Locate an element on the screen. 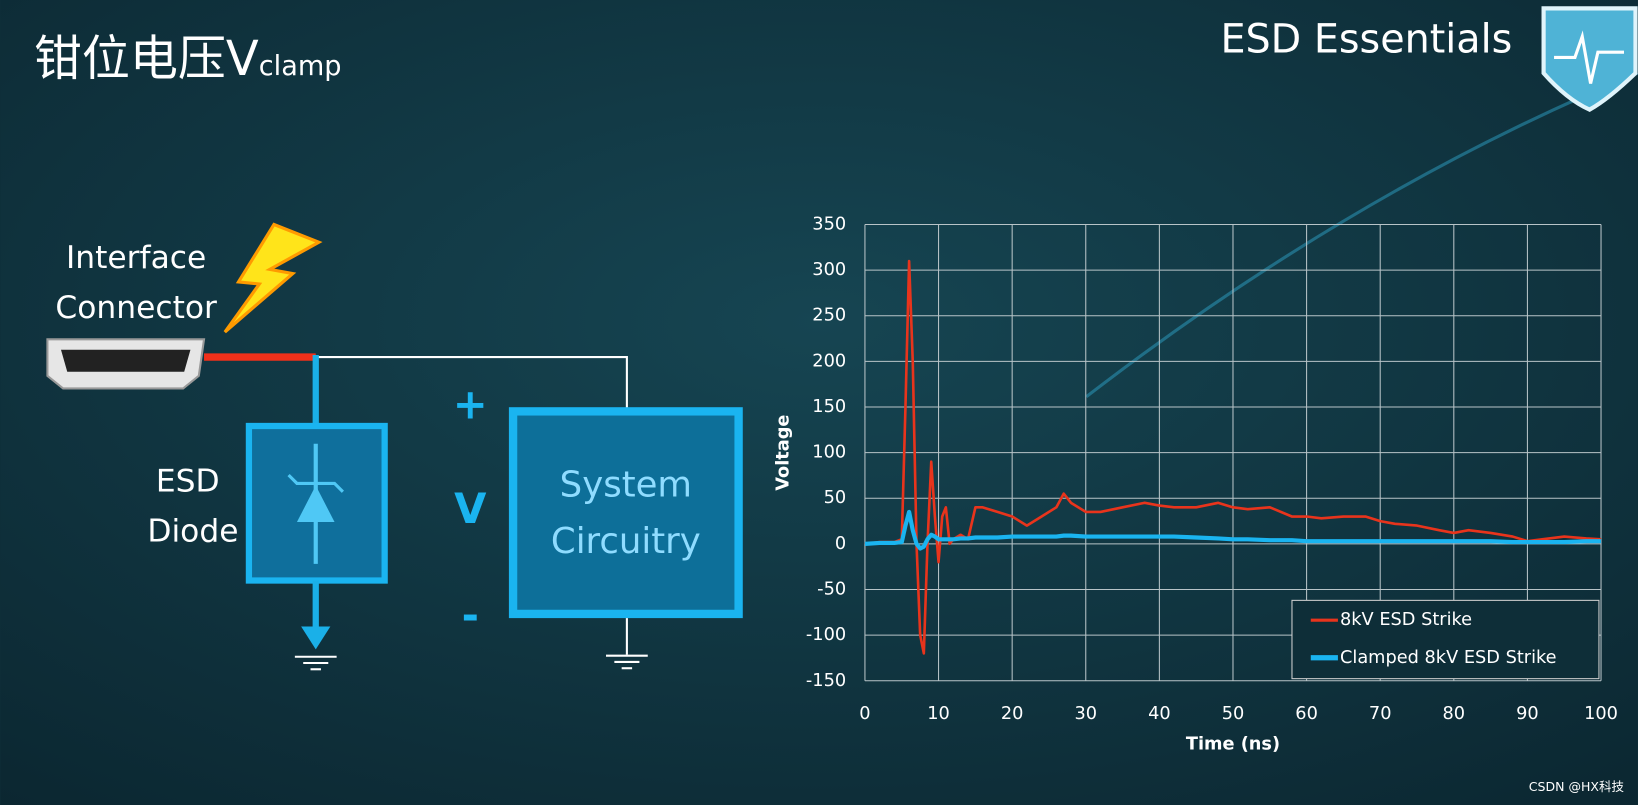  system-label: System is located at coordinates (626, 485).